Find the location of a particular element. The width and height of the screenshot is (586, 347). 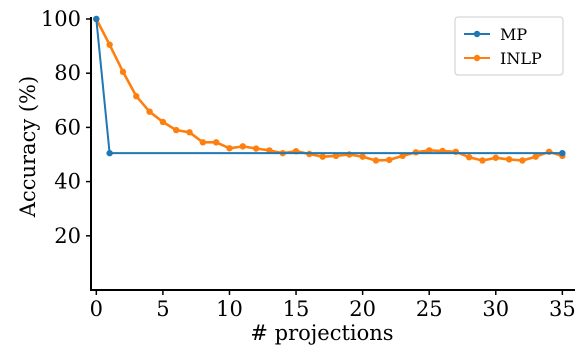

x-tick-label: 15 is located at coordinates (296, 309).